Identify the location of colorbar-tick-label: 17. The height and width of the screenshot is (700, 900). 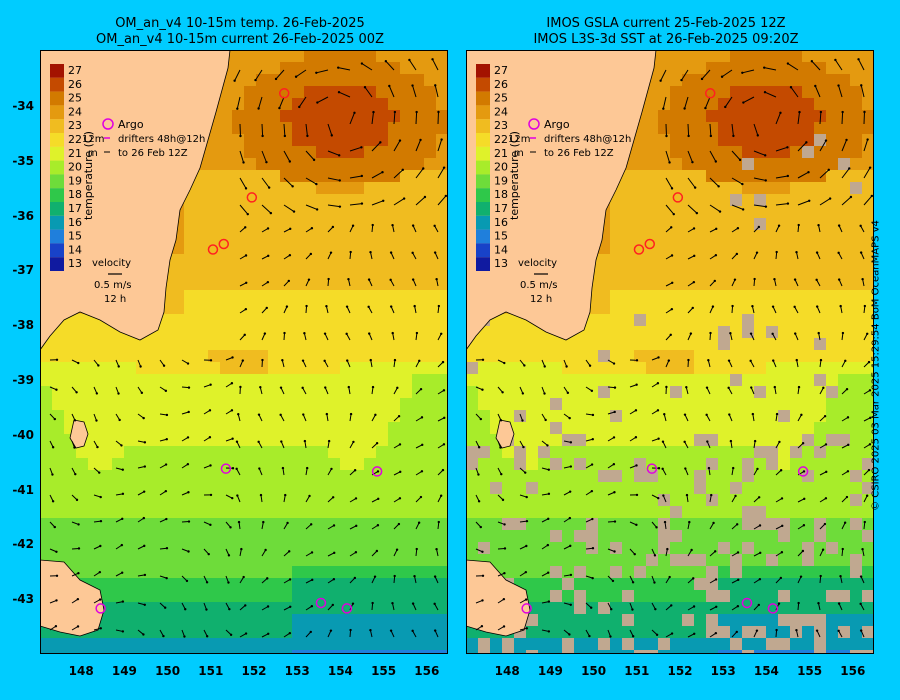
(501, 208).